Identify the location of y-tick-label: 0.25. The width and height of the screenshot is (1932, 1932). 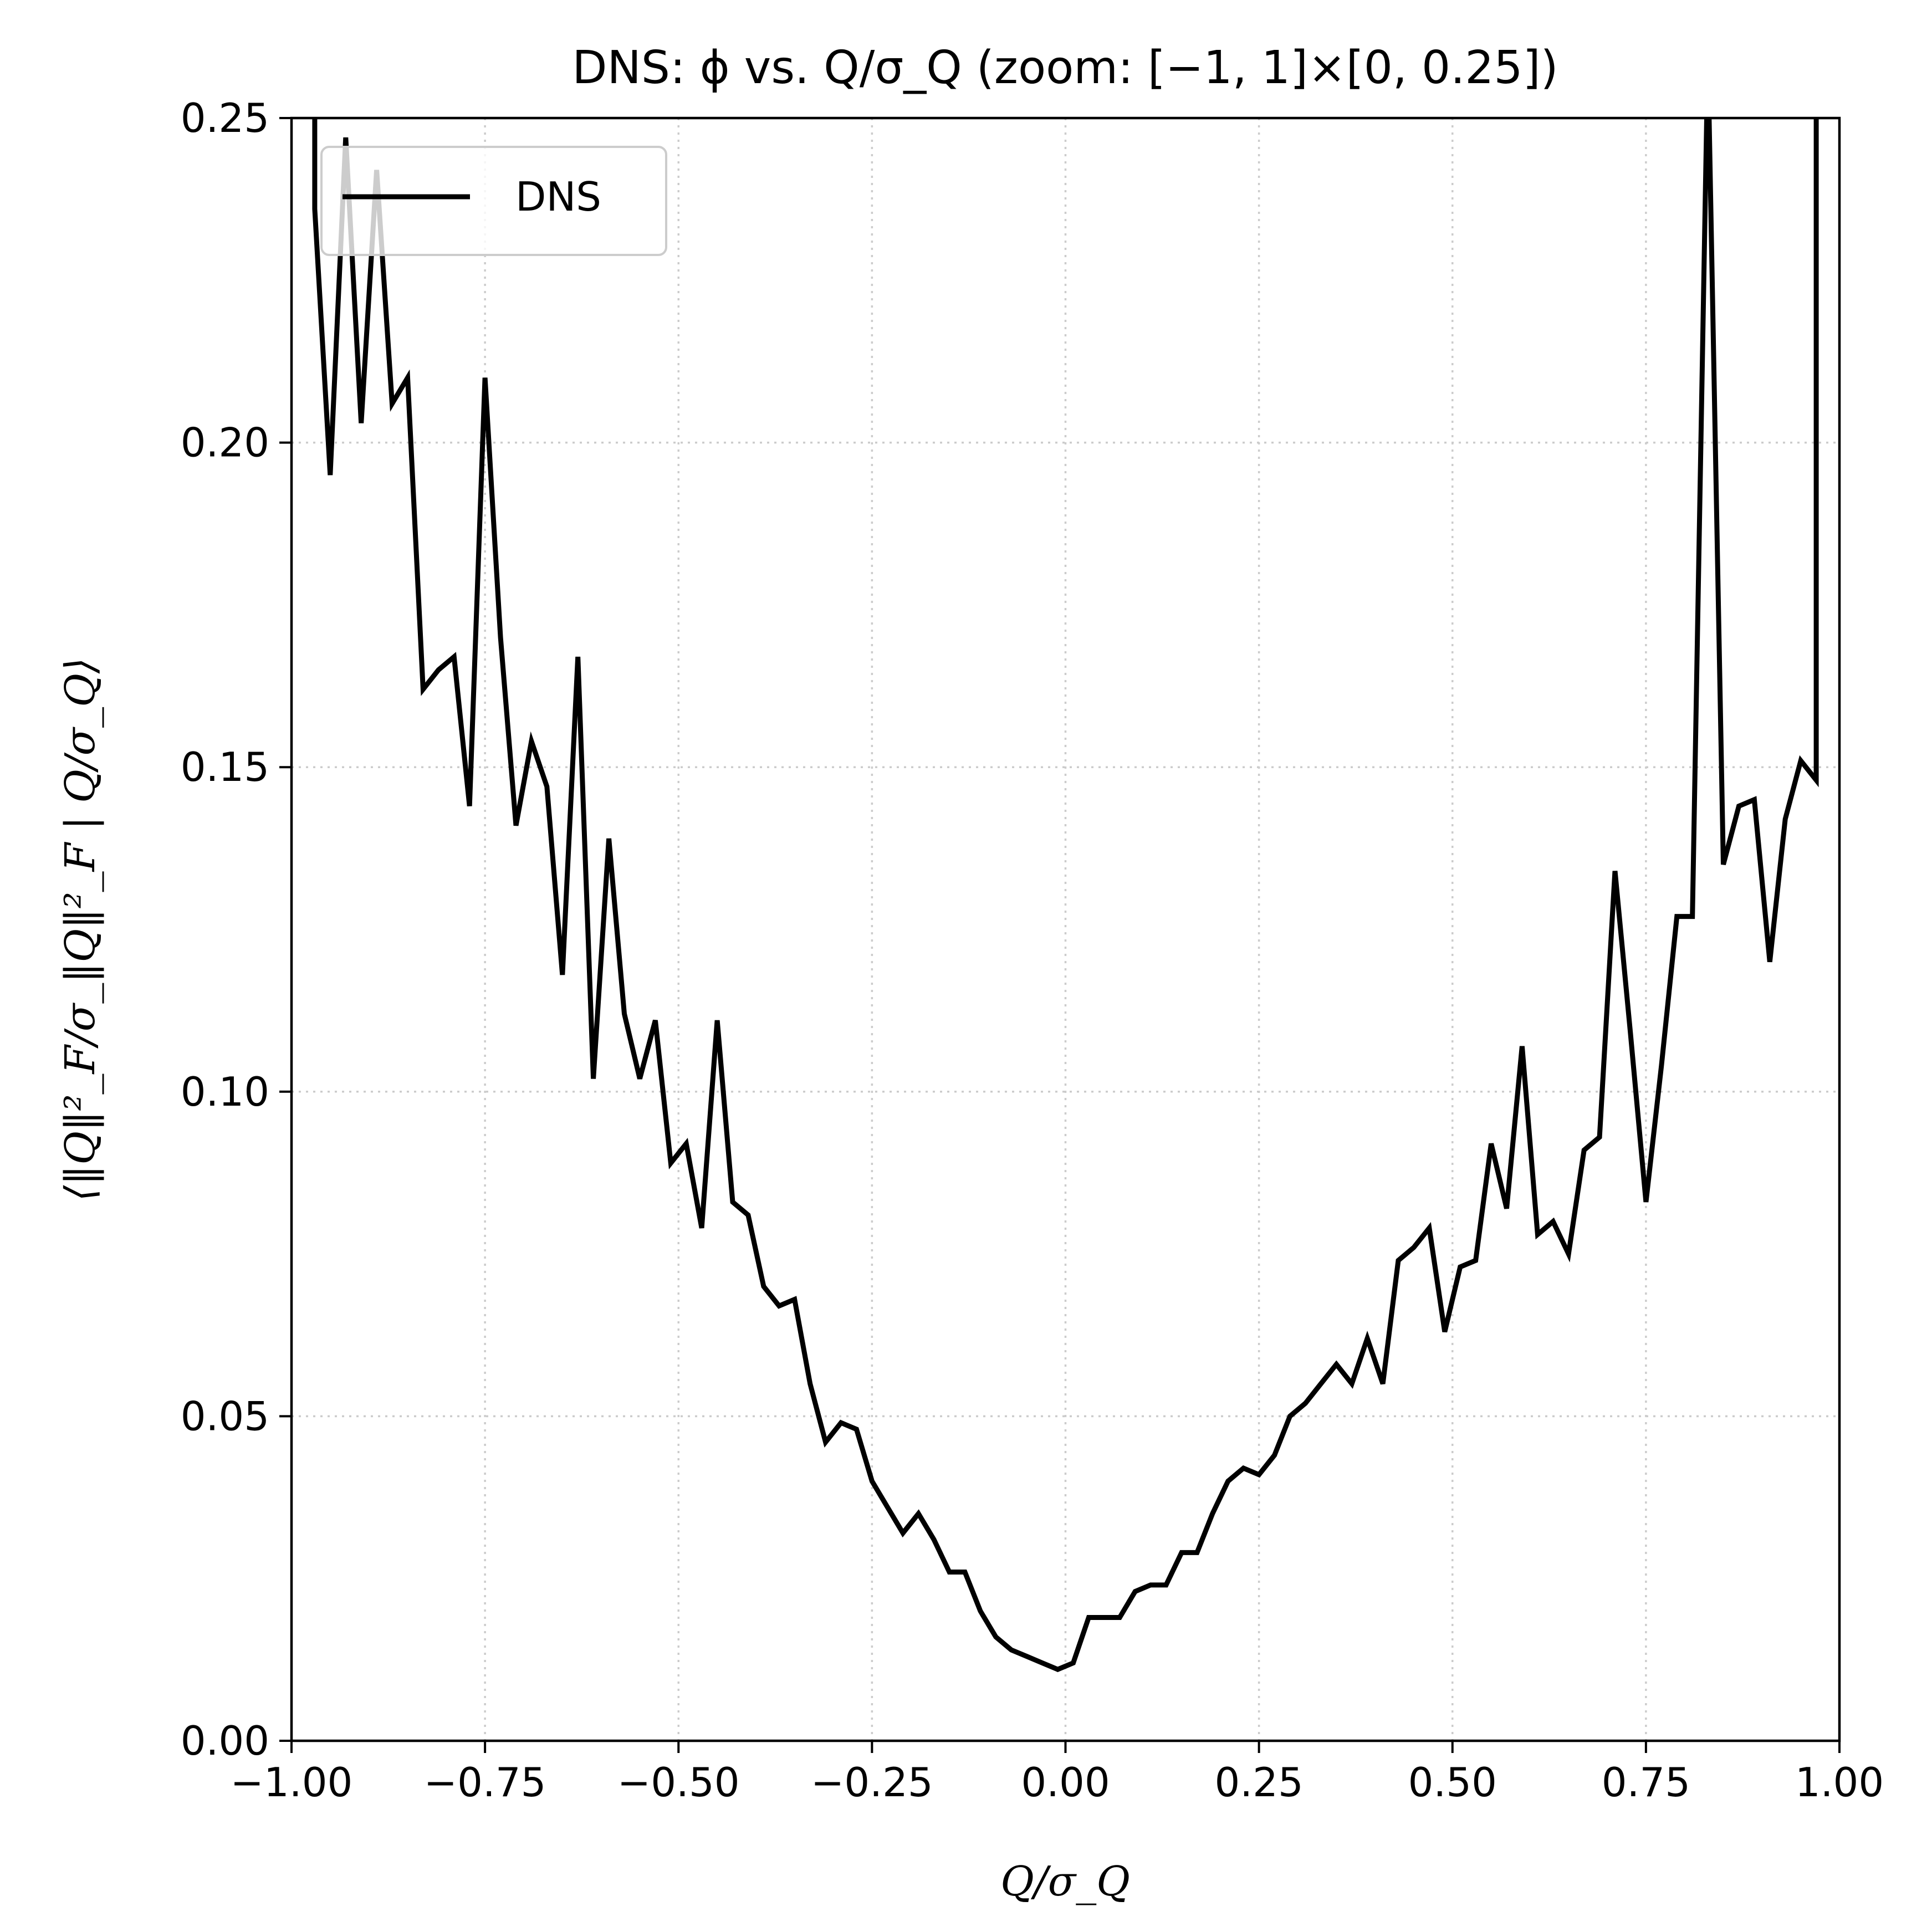
(225, 118).